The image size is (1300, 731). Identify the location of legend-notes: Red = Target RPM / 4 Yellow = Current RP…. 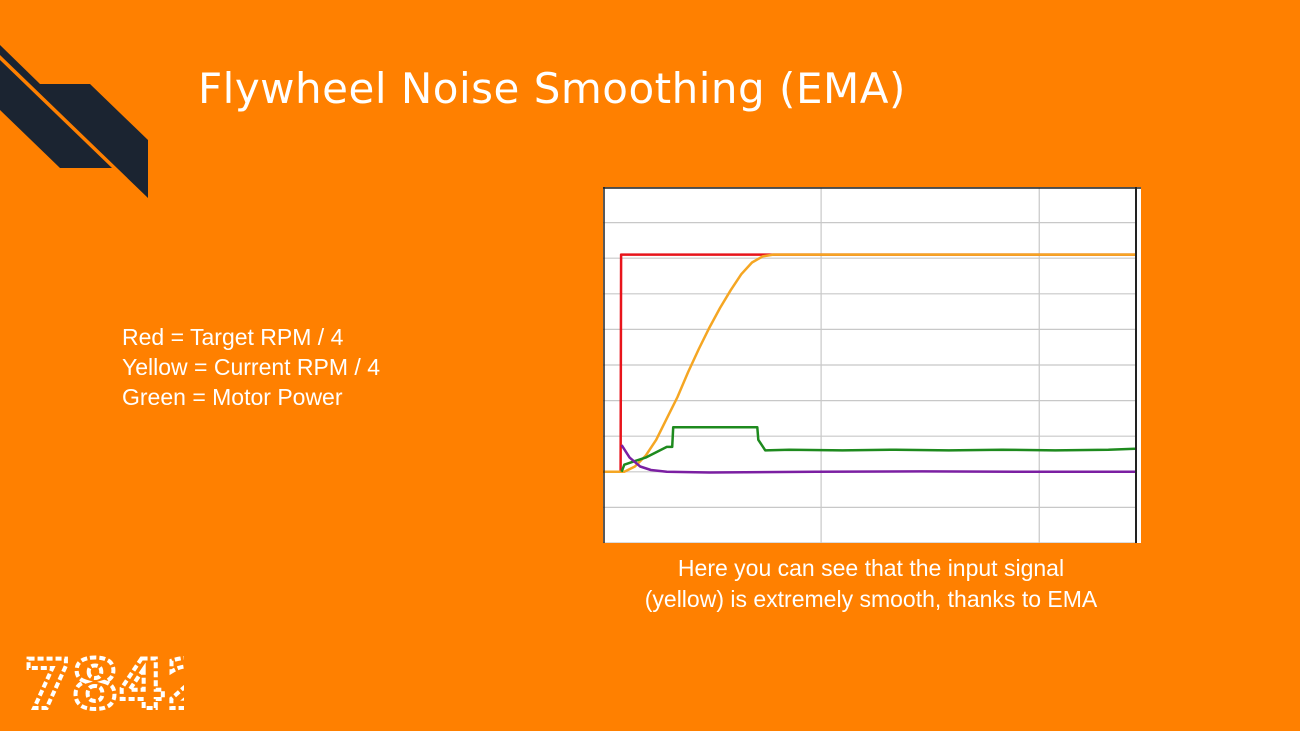
(251, 367).